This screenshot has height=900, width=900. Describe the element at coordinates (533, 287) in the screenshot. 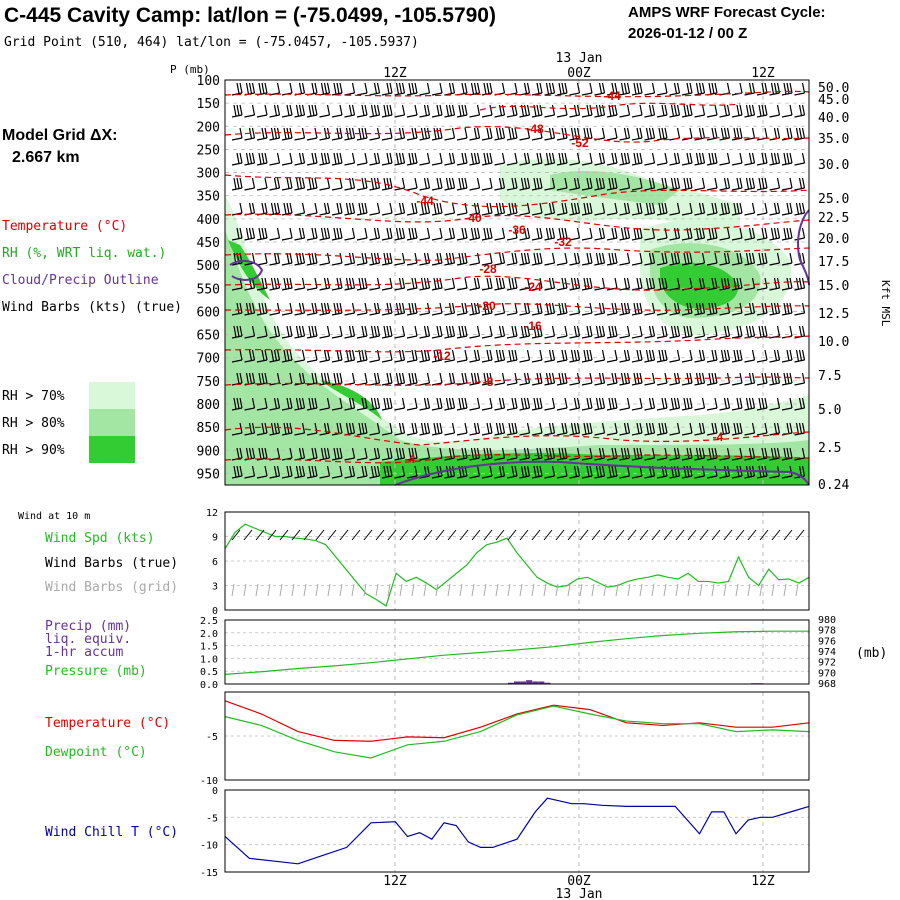

I see `temperature-label: -24` at that location.